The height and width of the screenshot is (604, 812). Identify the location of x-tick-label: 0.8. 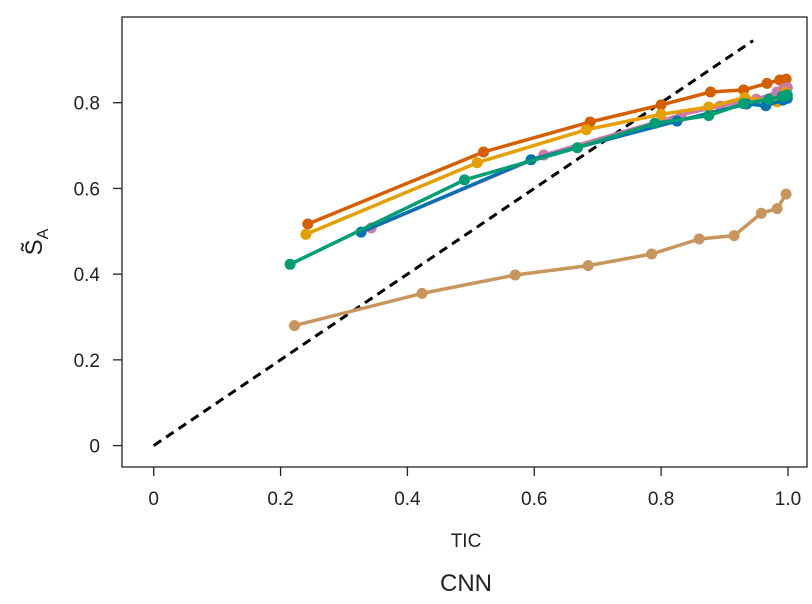
(661, 499).